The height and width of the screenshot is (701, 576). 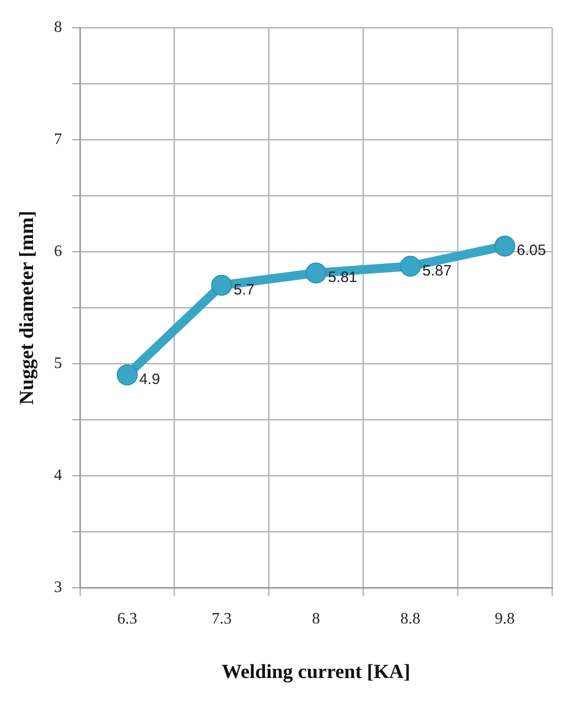 I want to click on x-tick-label: 8.8, so click(x=410, y=619).